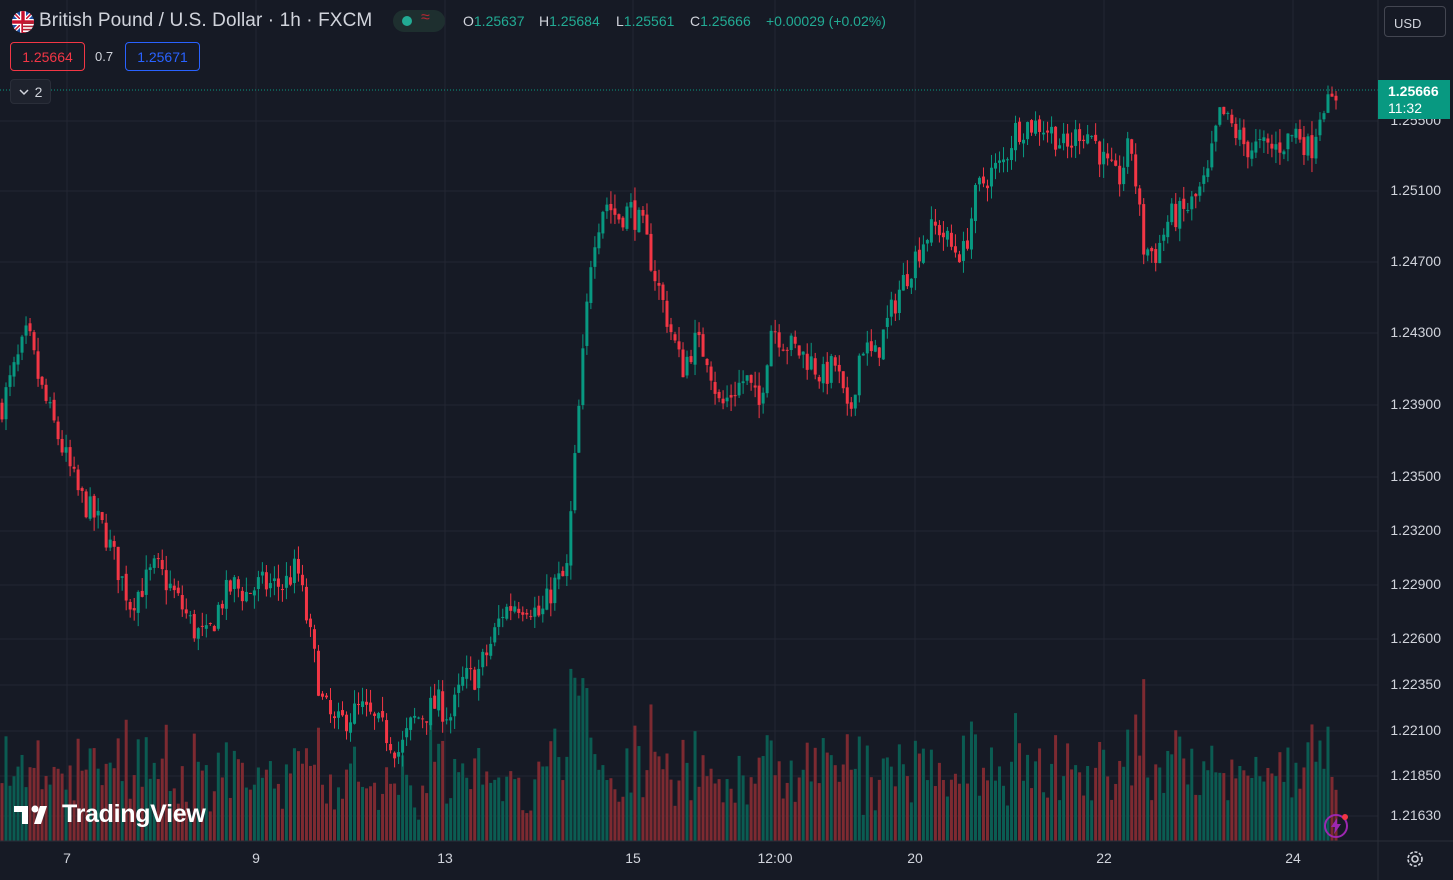  What do you see at coordinates (206, 20) in the screenshot?
I see `symbol-title: British Pound / U.S. Dollar · 1h · FXCM` at bounding box center [206, 20].